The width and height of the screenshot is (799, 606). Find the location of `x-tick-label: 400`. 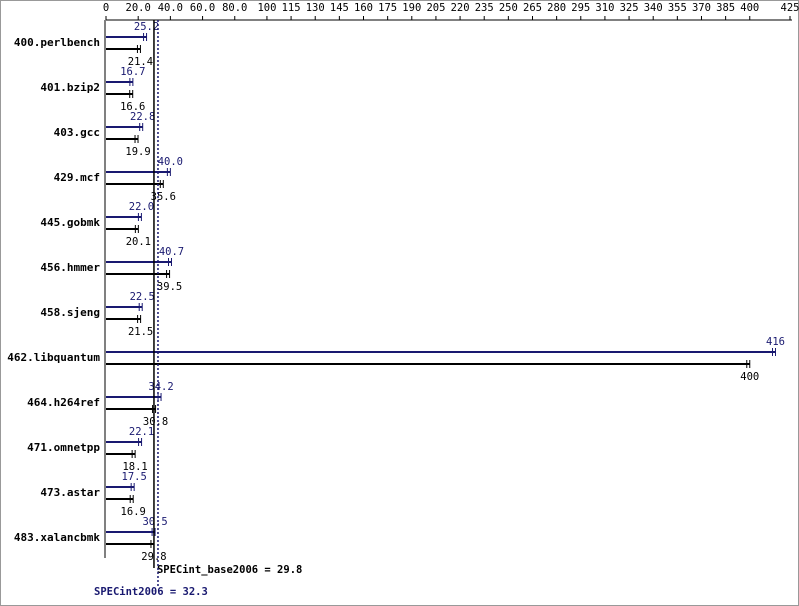

x-tick-label: 400 is located at coordinates (749, 8).